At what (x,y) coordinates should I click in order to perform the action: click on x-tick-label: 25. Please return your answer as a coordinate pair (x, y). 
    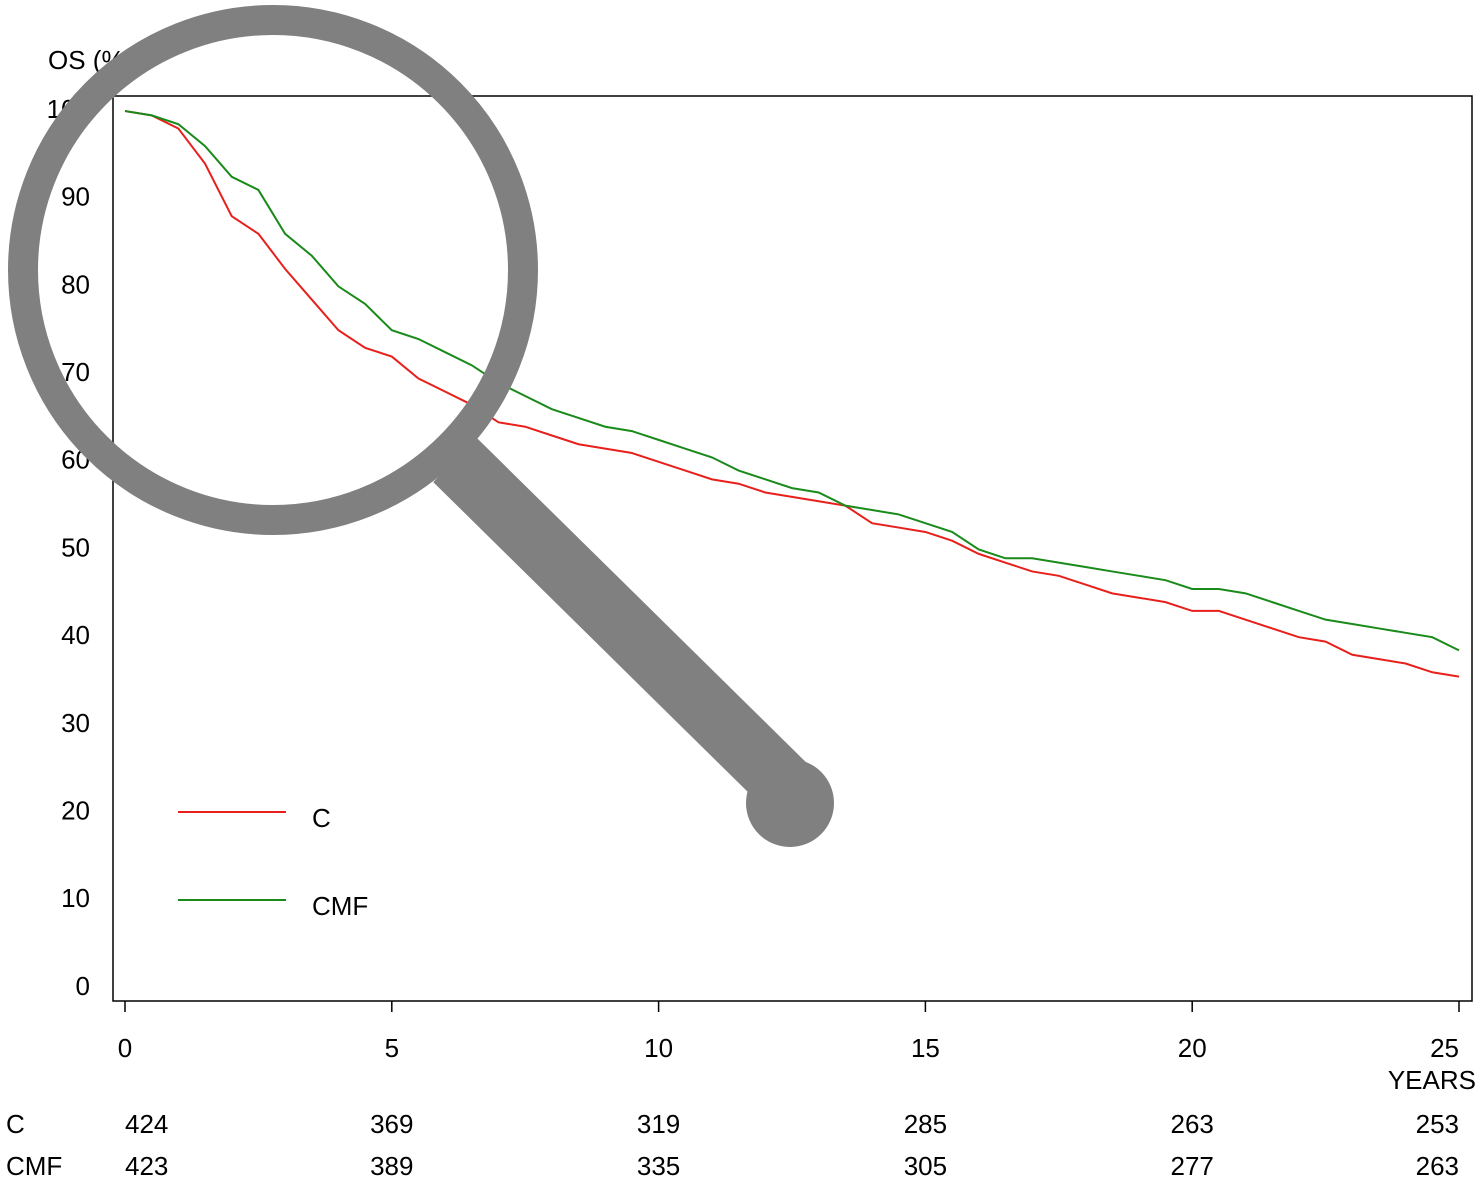
    Looking at the image, I should click on (1444, 1048).